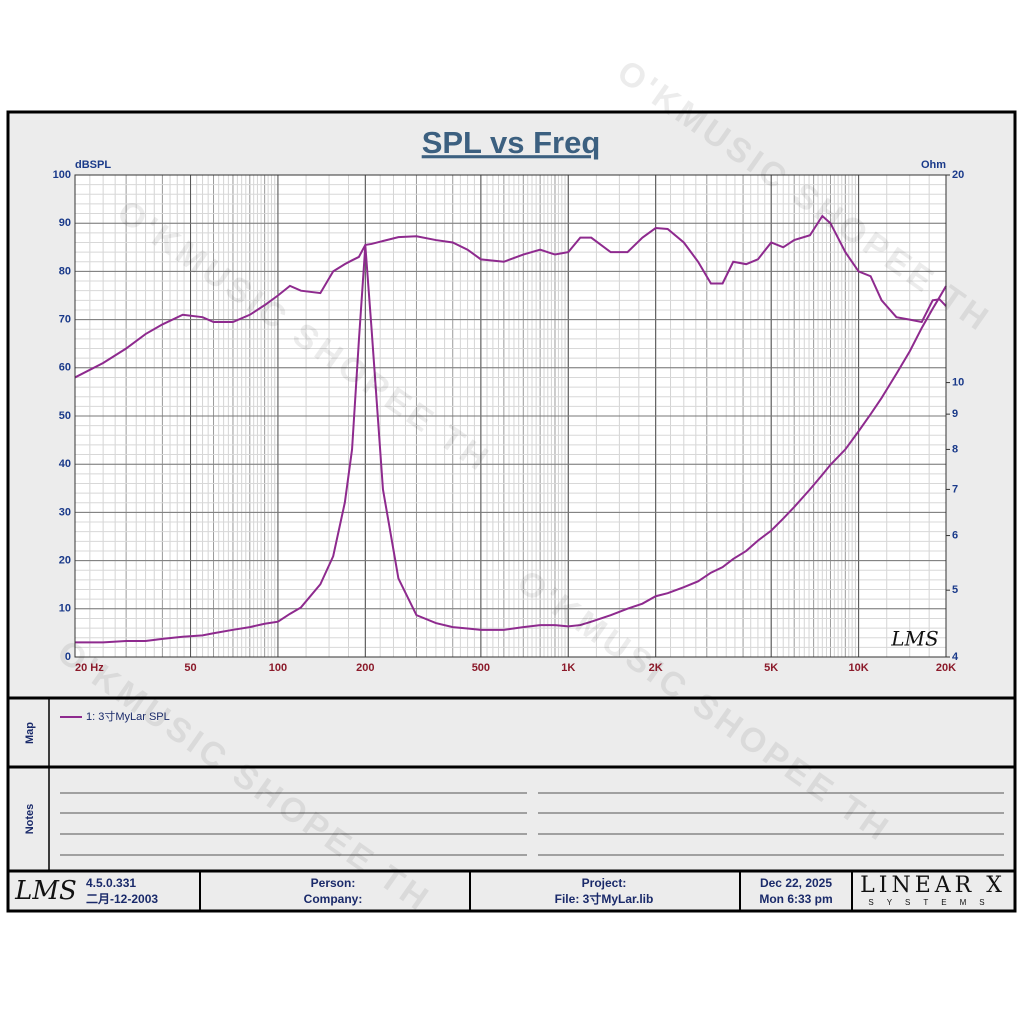 This screenshot has width=1024, height=1024. What do you see at coordinates (65, 416) in the screenshot?
I see `y-tick-label: 50` at bounding box center [65, 416].